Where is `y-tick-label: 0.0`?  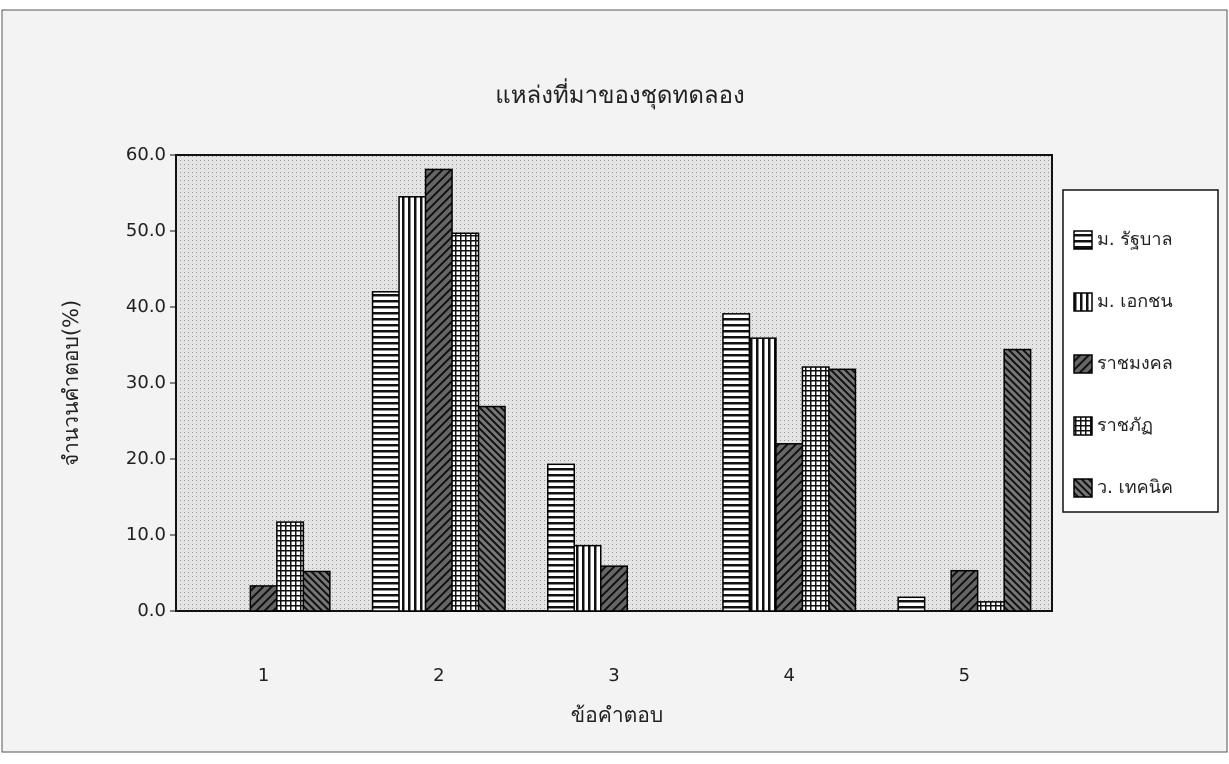
y-tick-label: 0.0 is located at coordinates (151, 610).